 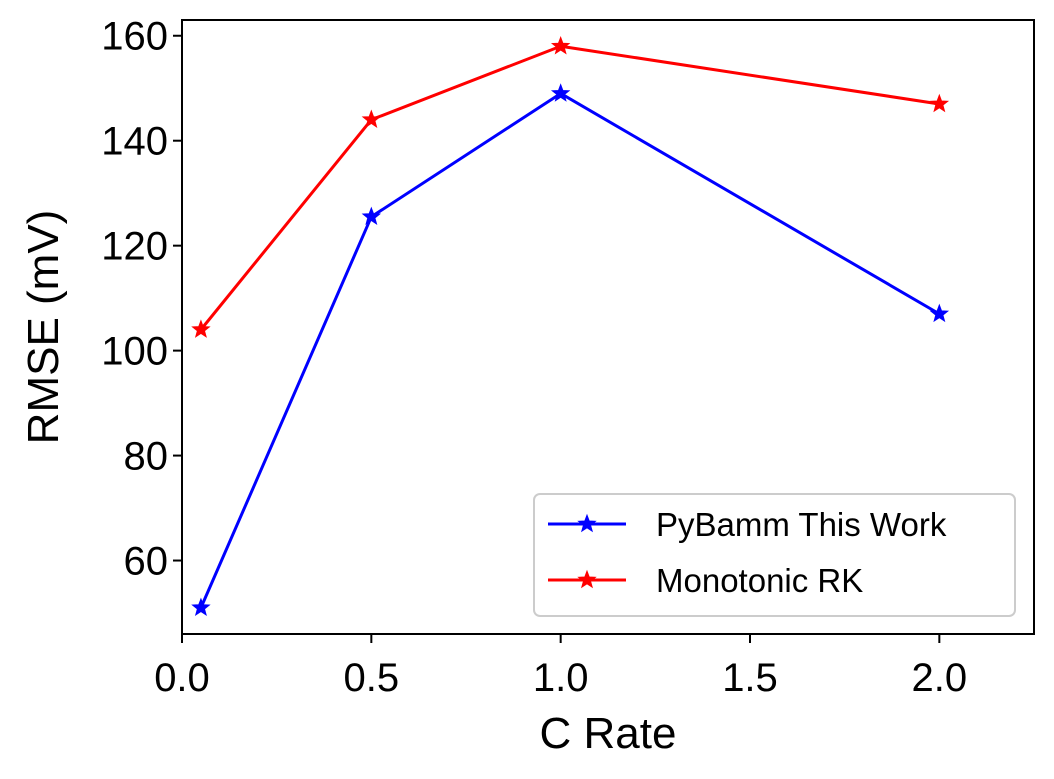 What do you see at coordinates (759, 580) in the screenshot?
I see `legend-label-monotonic-rk: Monotonic RK` at bounding box center [759, 580].